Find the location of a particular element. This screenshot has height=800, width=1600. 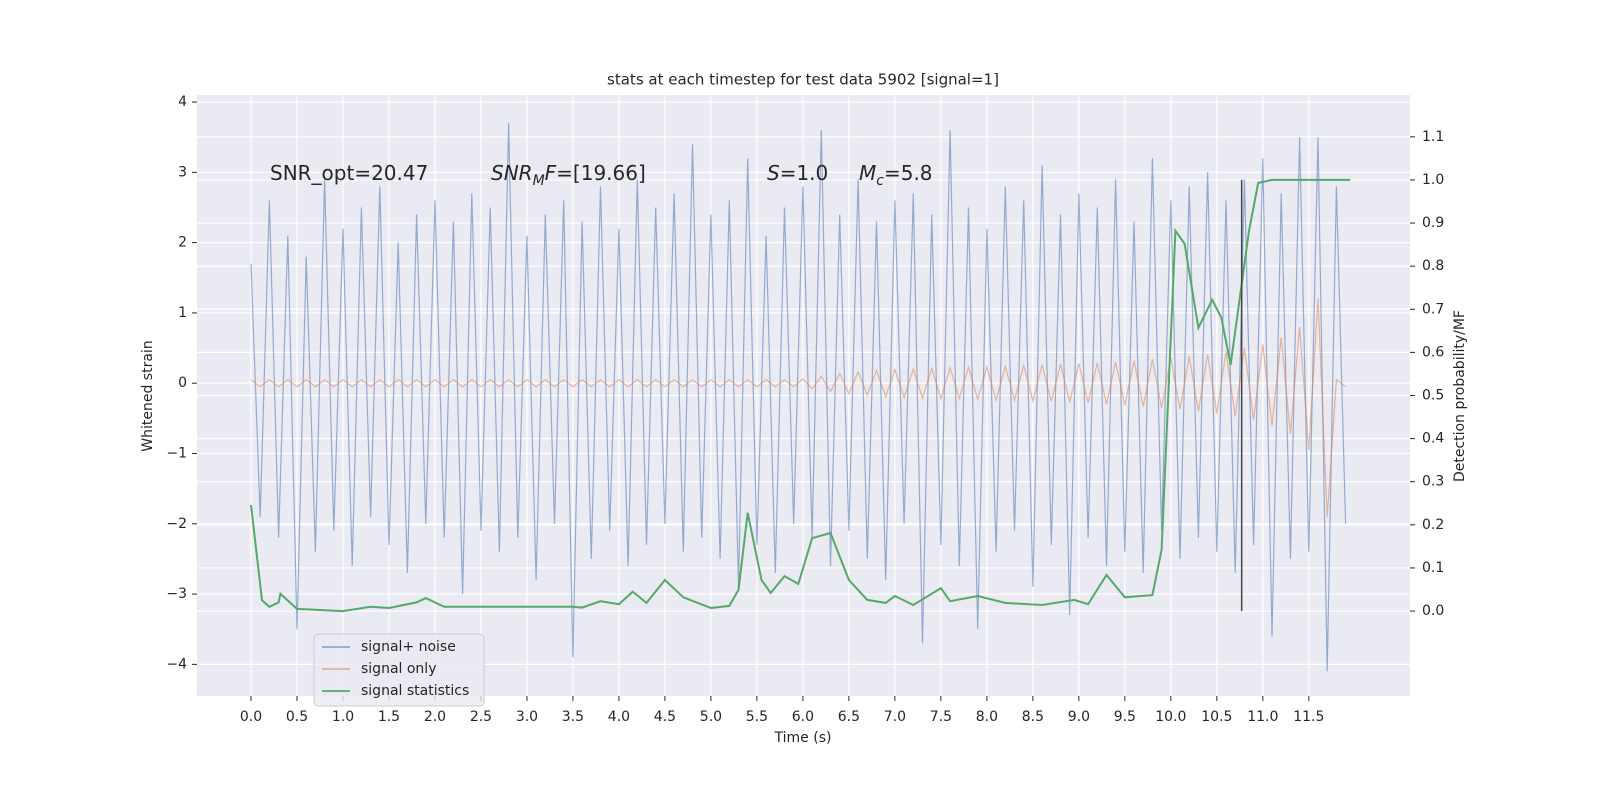

legend-box is located at coordinates (399, 670).